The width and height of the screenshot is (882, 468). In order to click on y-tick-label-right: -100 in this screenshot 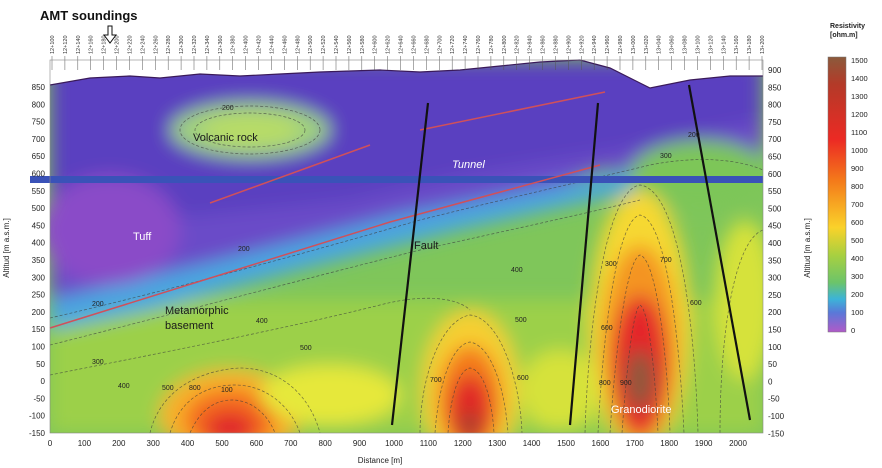, I will do `click(776, 416)`.